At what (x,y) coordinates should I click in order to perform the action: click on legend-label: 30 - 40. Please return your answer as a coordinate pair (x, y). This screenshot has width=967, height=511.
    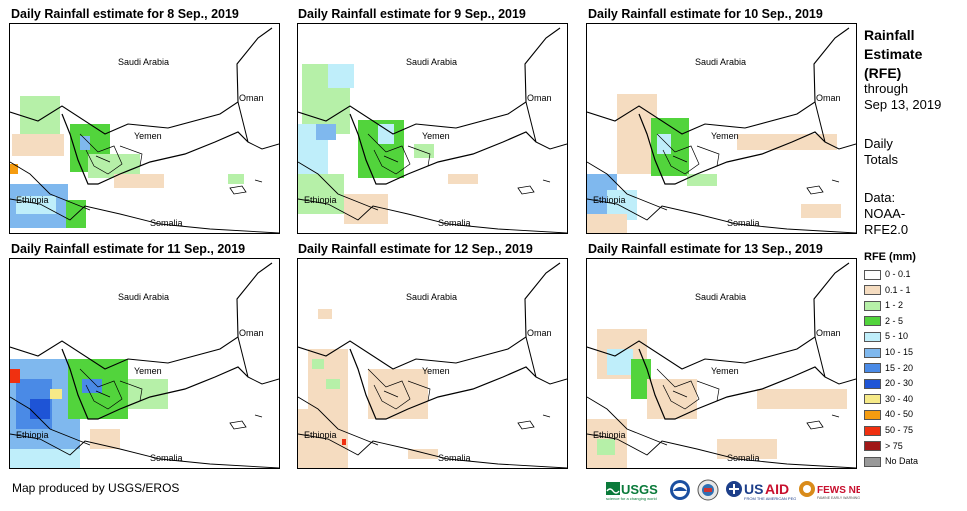
    Looking at the image, I should click on (899, 398).